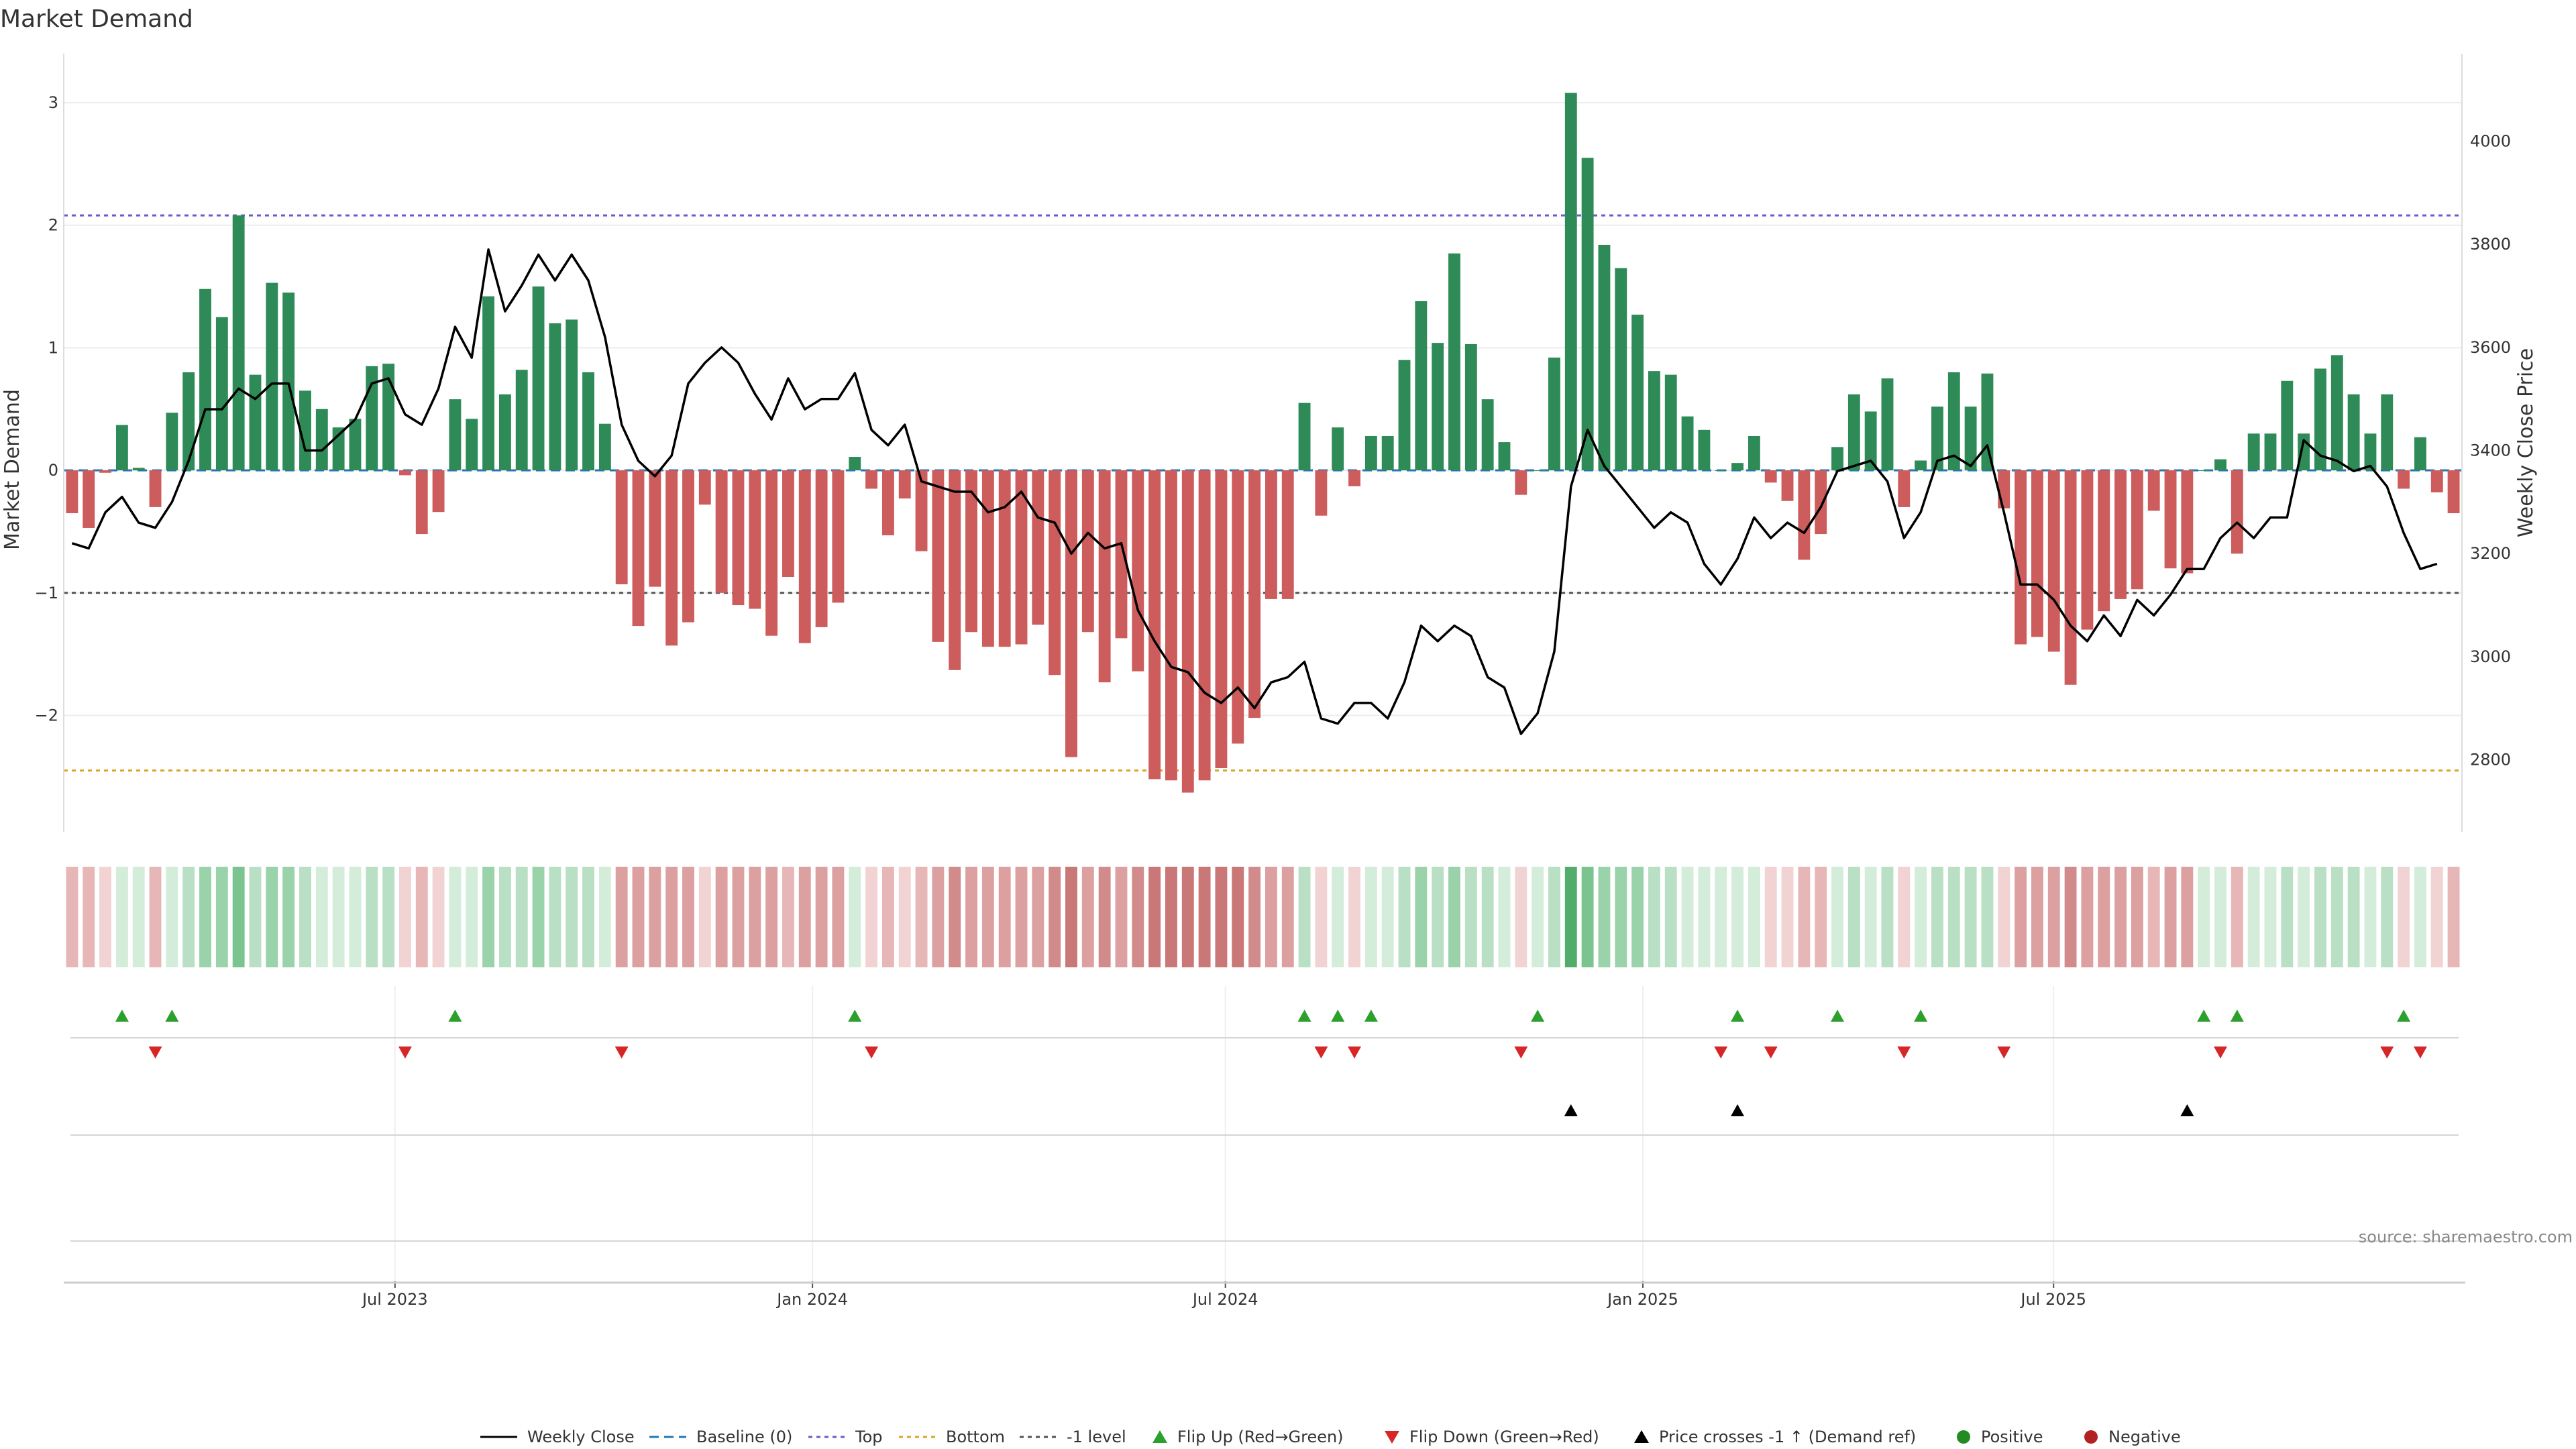  Describe the element at coordinates (53, 470) in the screenshot. I see `left-tick-label: 0` at that location.